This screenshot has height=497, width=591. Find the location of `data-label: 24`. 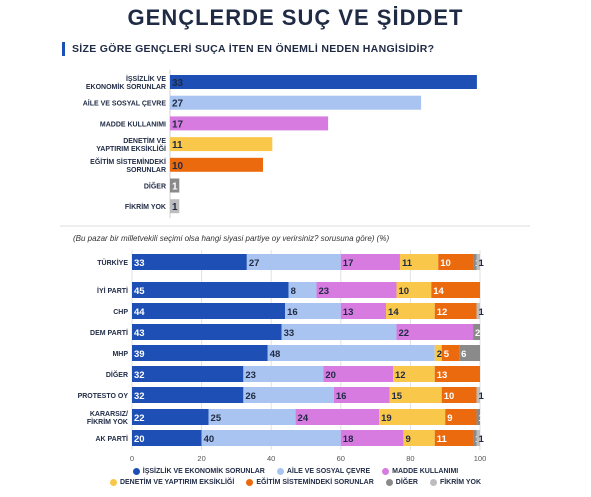

data-label: 24 is located at coordinates (303, 418).